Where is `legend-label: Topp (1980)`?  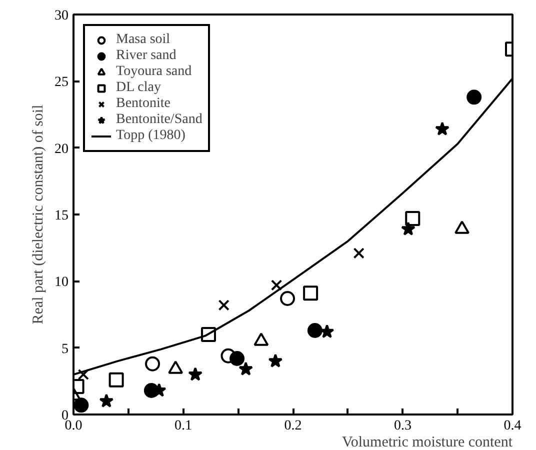 legend-label: Topp (1980) is located at coordinates (151, 136).